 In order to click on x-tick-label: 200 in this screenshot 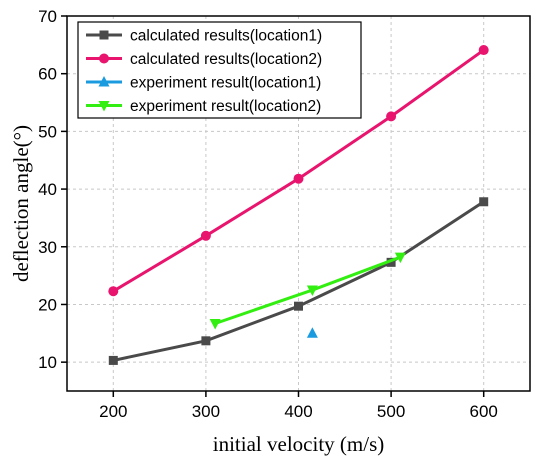, I will do `click(113, 411)`.